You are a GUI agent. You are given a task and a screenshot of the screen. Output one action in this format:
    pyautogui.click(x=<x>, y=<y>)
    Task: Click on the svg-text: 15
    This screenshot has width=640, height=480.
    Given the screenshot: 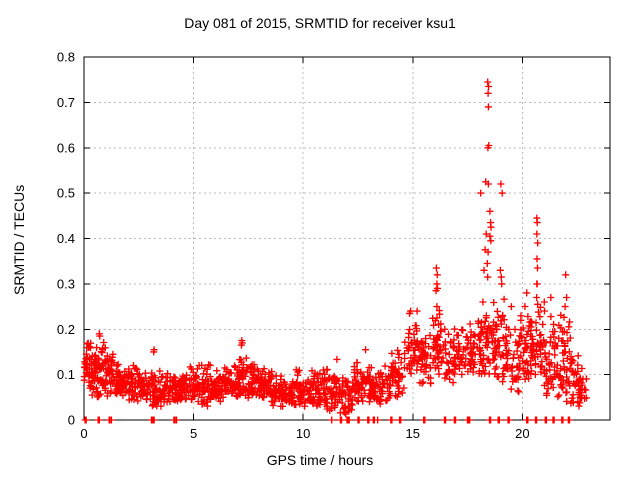 What is the action you would take?
    pyautogui.click(x=413, y=433)
    